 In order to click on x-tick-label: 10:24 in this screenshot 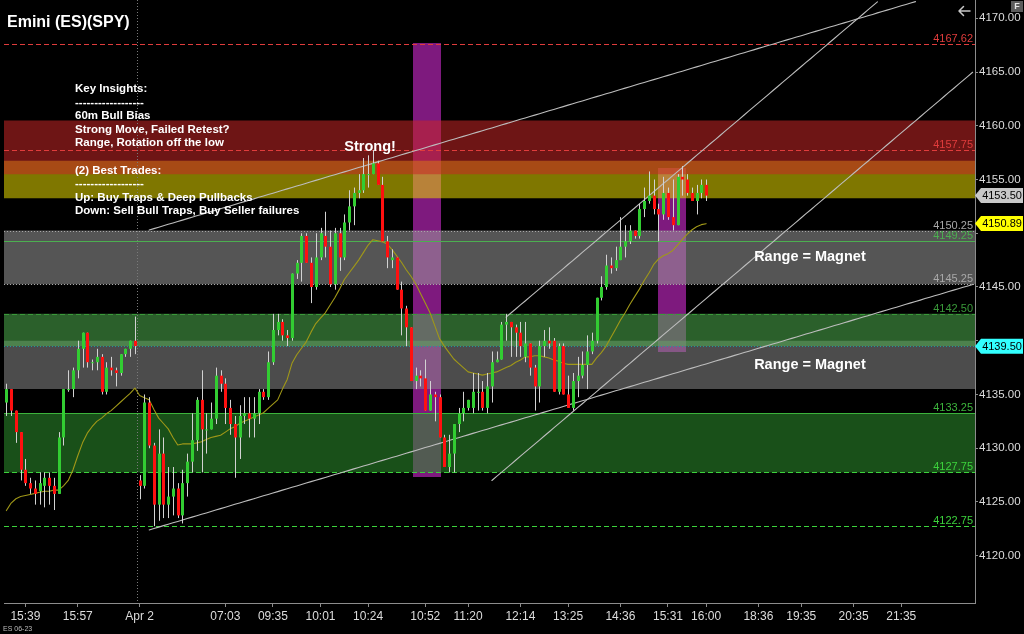, I will do `click(368, 615)`.